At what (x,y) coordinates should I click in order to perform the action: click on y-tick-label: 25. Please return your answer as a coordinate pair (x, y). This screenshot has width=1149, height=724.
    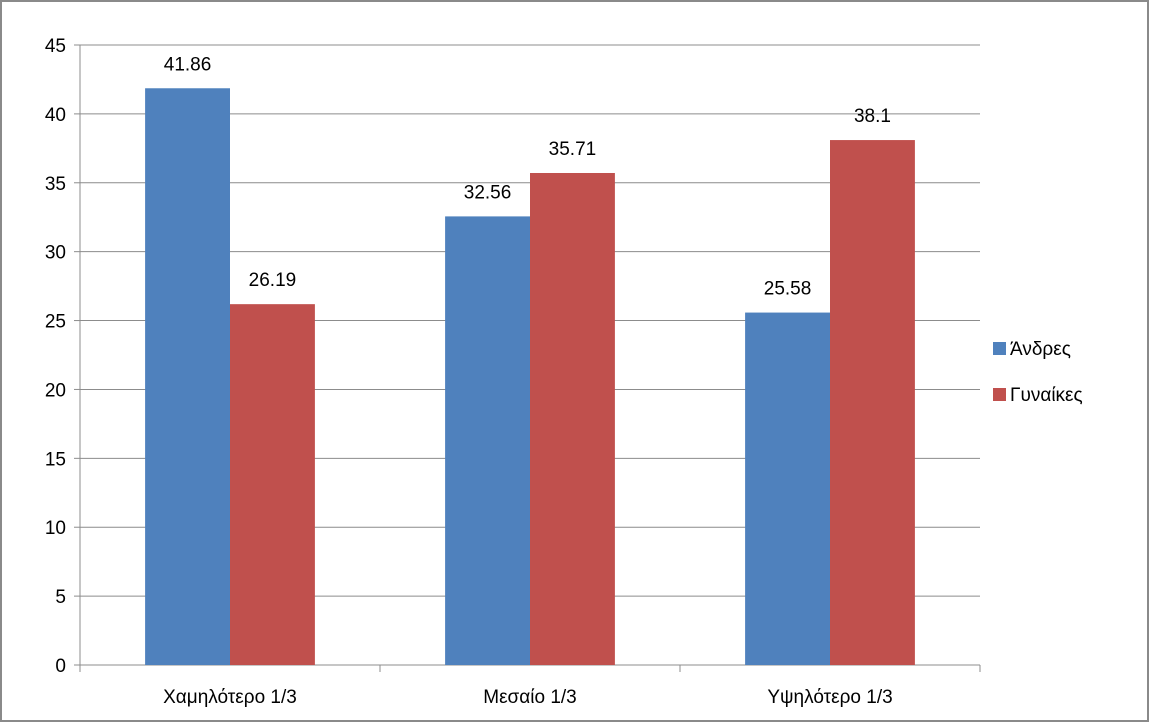
    Looking at the image, I should click on (55, 322).